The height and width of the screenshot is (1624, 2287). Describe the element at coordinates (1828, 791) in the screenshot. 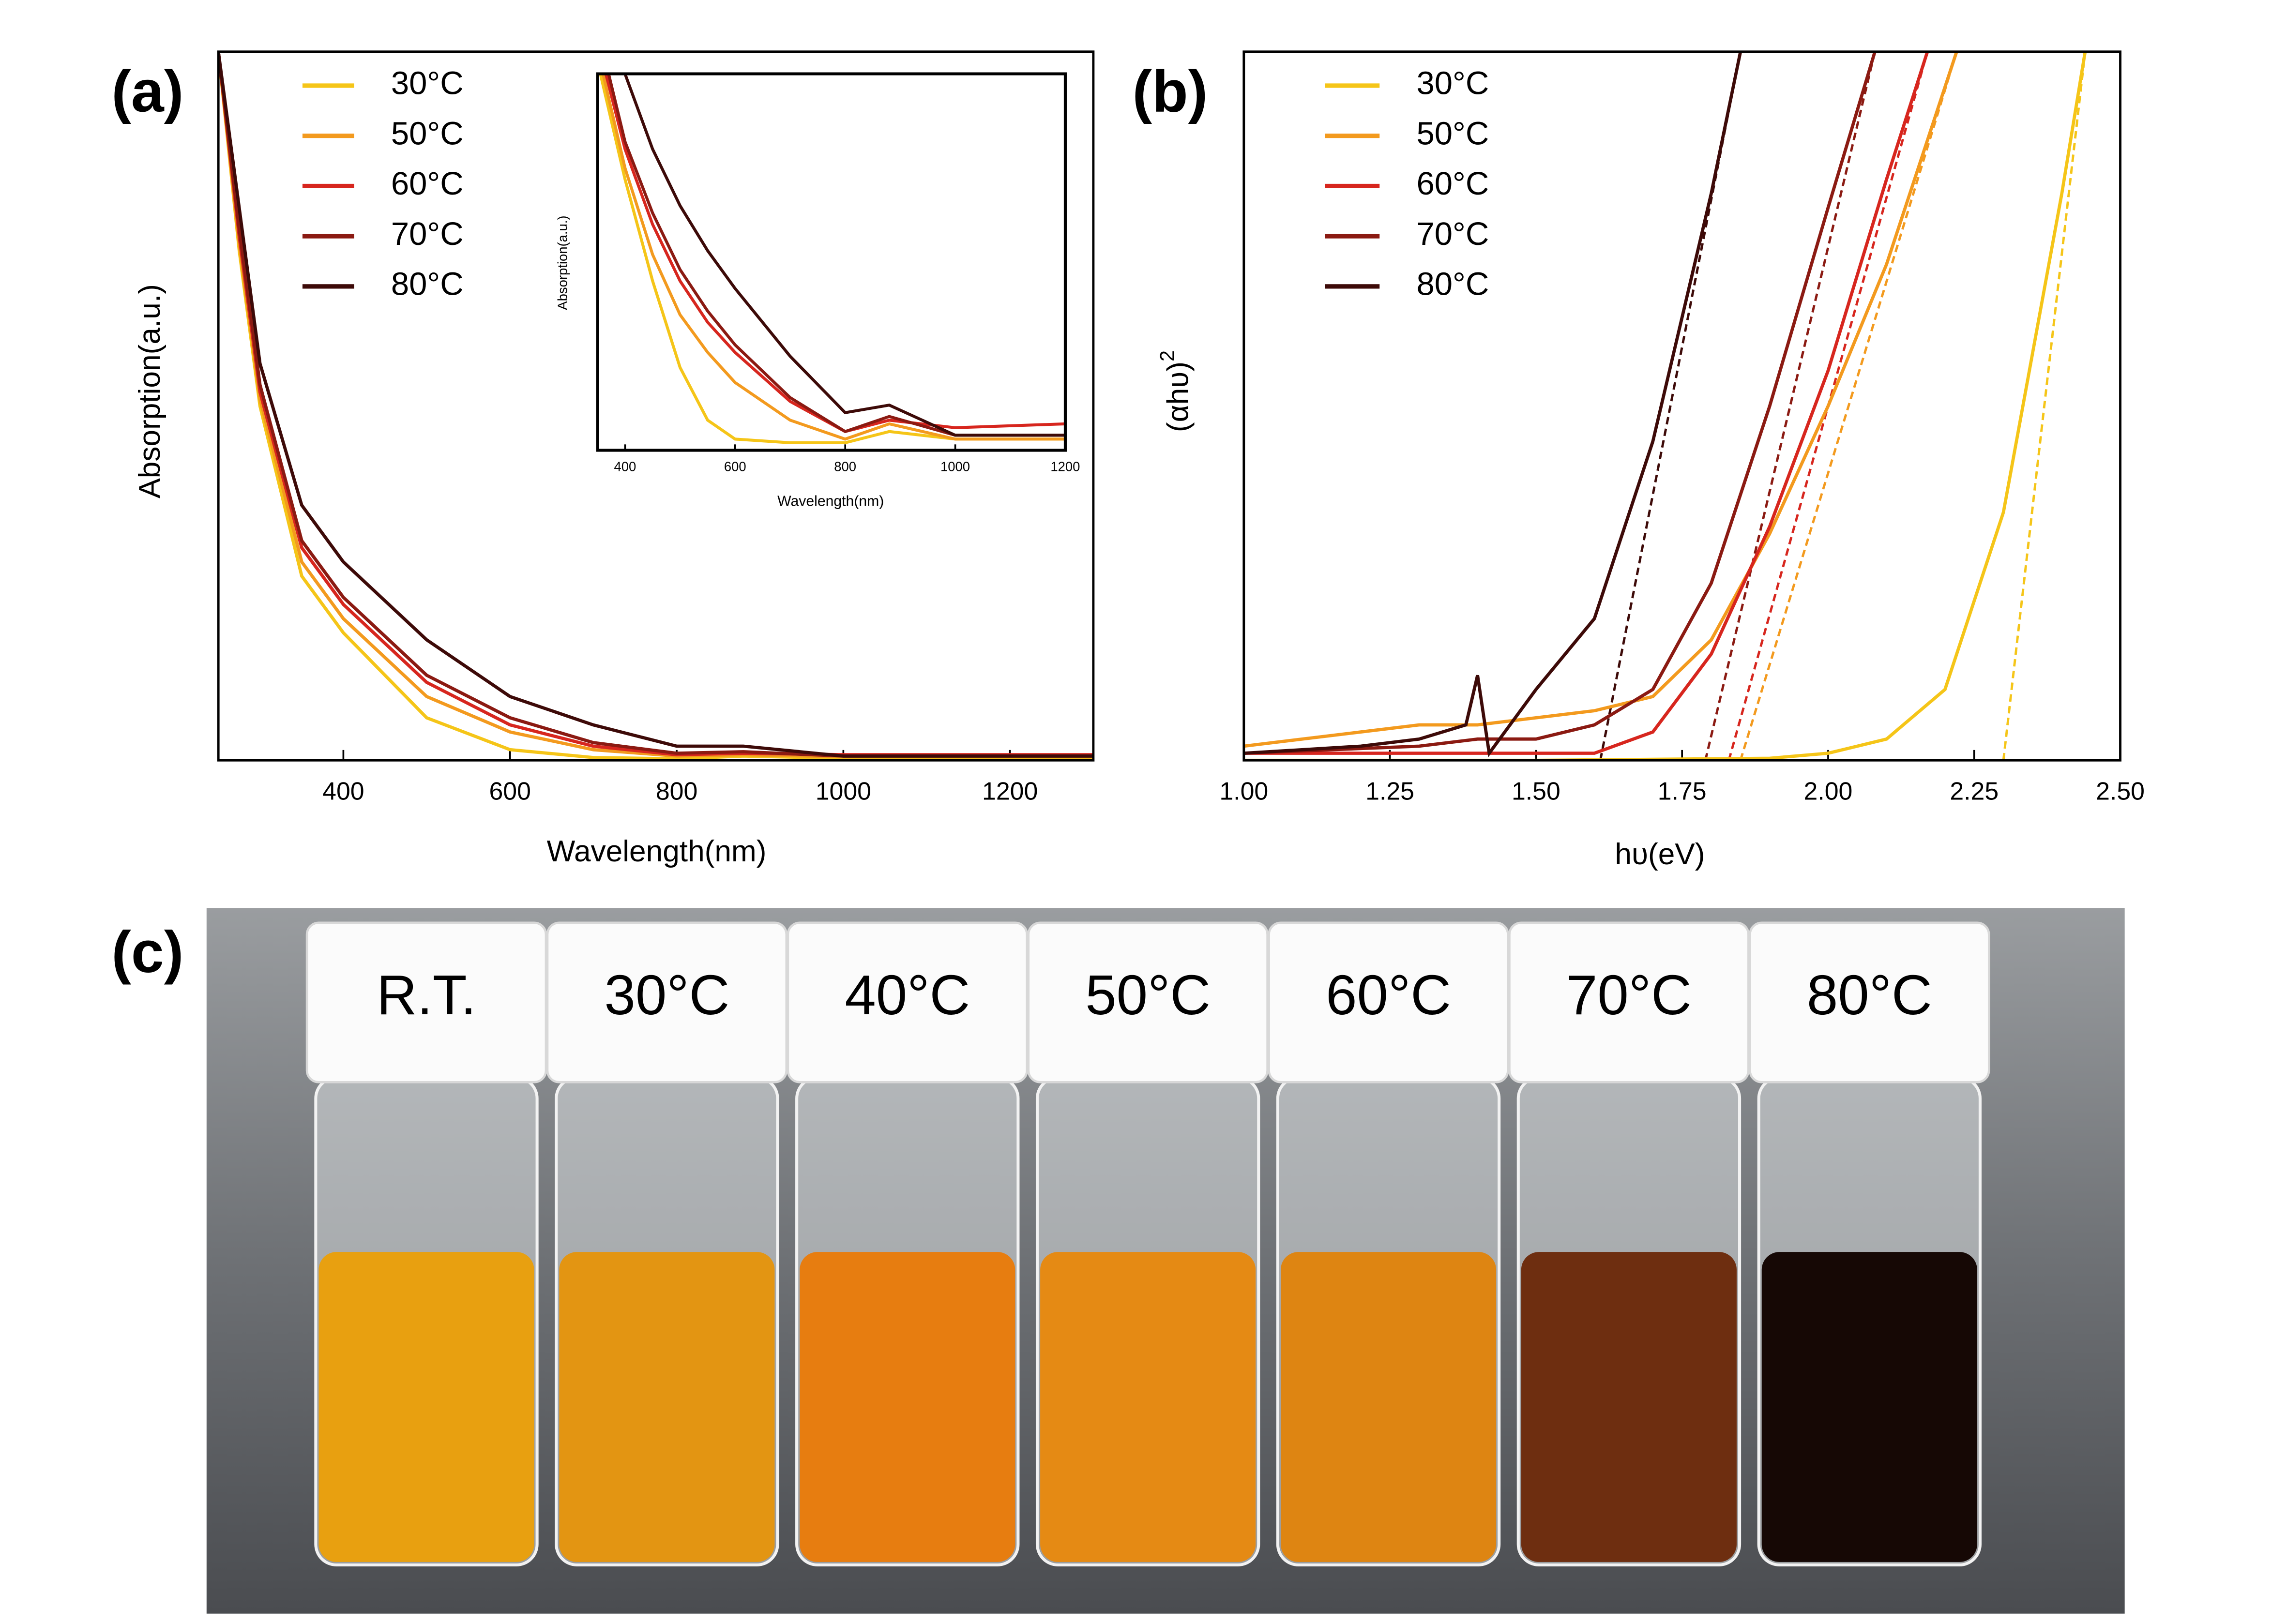

I see `x-tick-label: 2.00` at that location.